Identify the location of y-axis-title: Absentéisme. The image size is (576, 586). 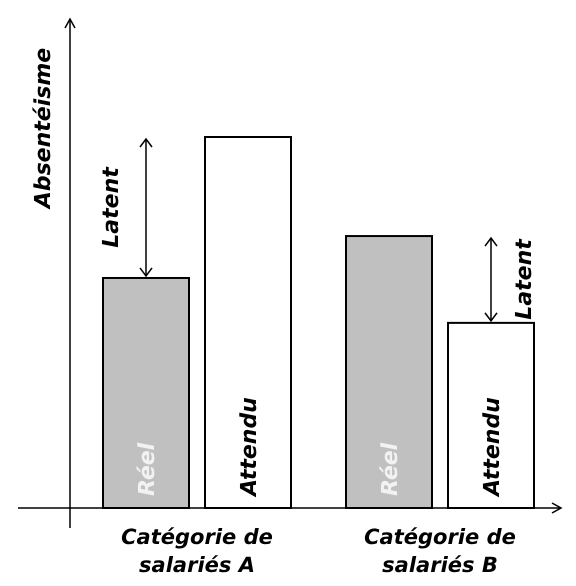
(43, 129).